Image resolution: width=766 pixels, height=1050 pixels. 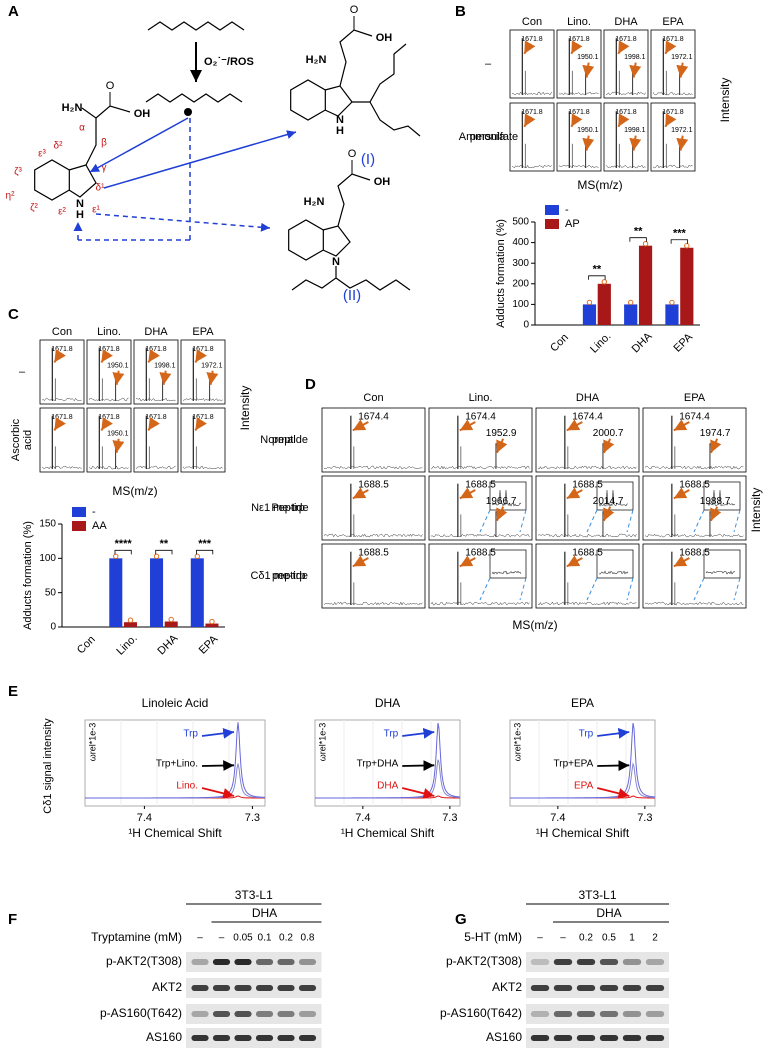 I want to click on peak-label: 1972.1, so click(x=682, y=130).